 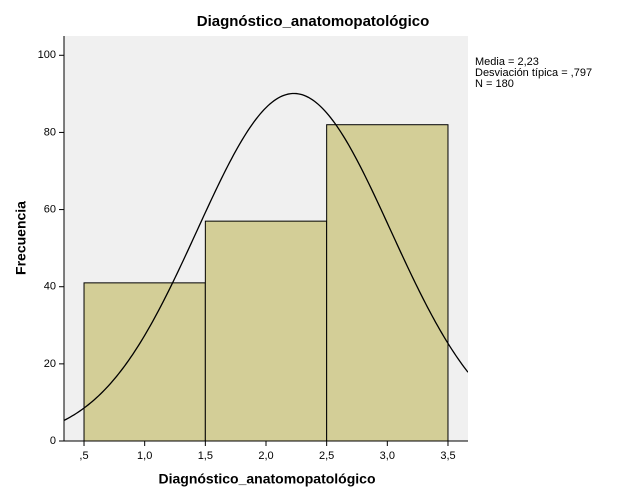 I want to click on y-tick-label: 80, so click(x=50, y=132).